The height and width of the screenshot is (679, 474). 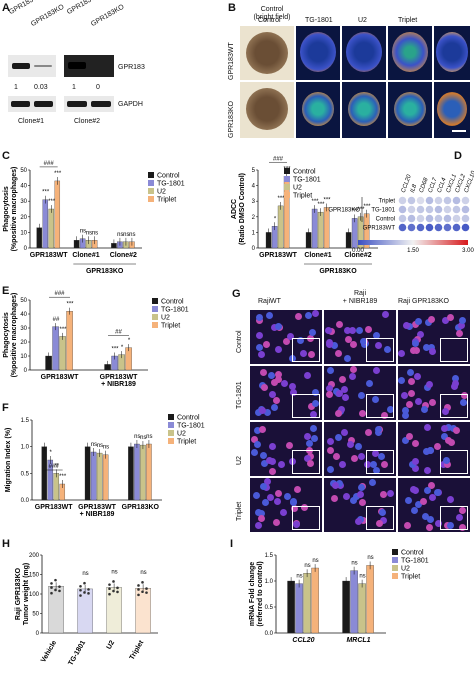 What do you see at coordinates (31, 121) in the screenshot?
I see `clone-label: Clone#1` at bounding box center [31, 121].